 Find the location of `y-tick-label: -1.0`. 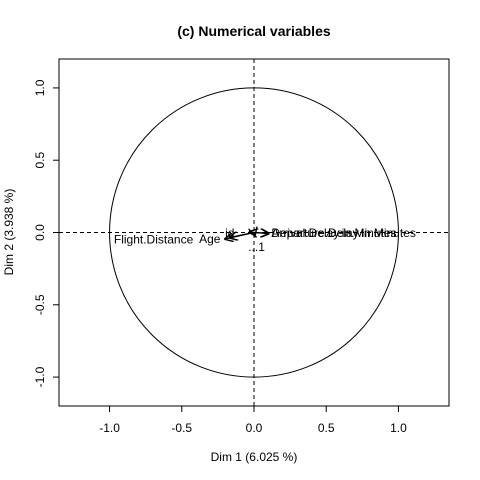

y-tick-label: -1.0 is located at coordinates (40, 376).